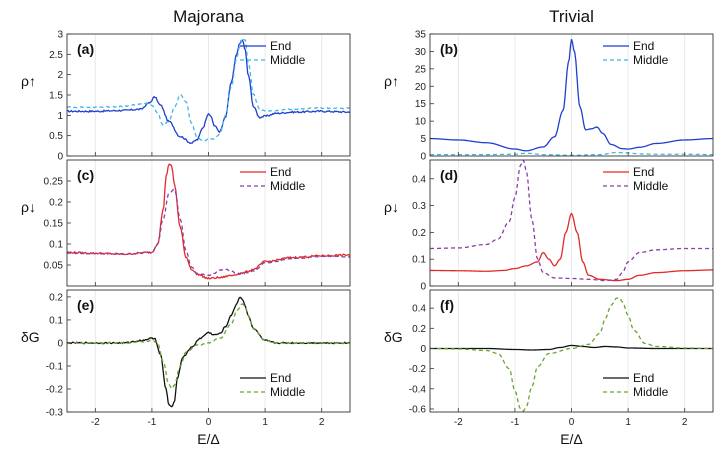  I want to click on legend-label-e-middle: Middle, so click(288, 392).